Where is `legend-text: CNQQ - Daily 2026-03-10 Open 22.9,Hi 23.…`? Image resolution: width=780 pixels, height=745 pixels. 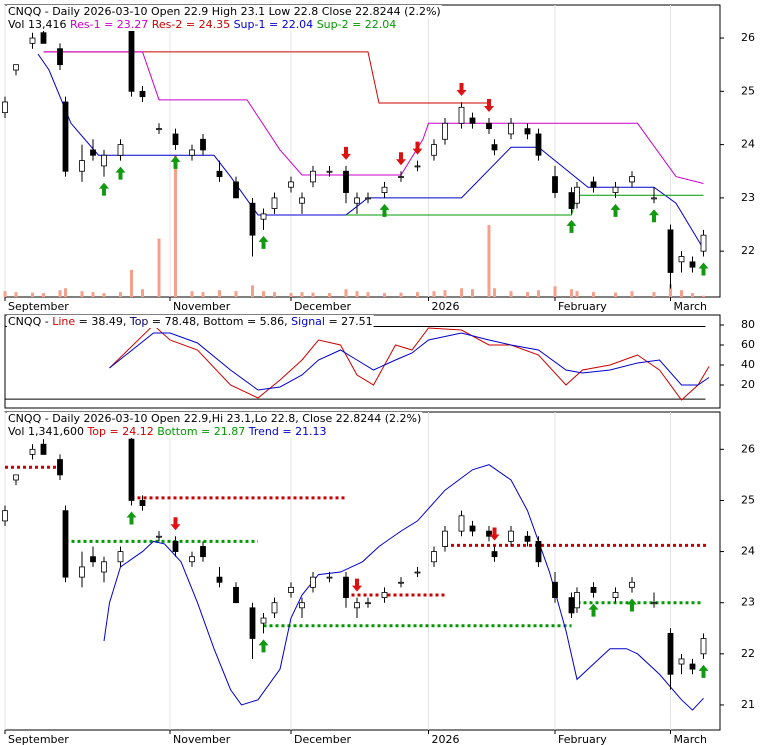
legend-text: CNQQ - Daily 2026-03-10 Open 22.9,Hi 23.… is located at coordinates (214, 418).